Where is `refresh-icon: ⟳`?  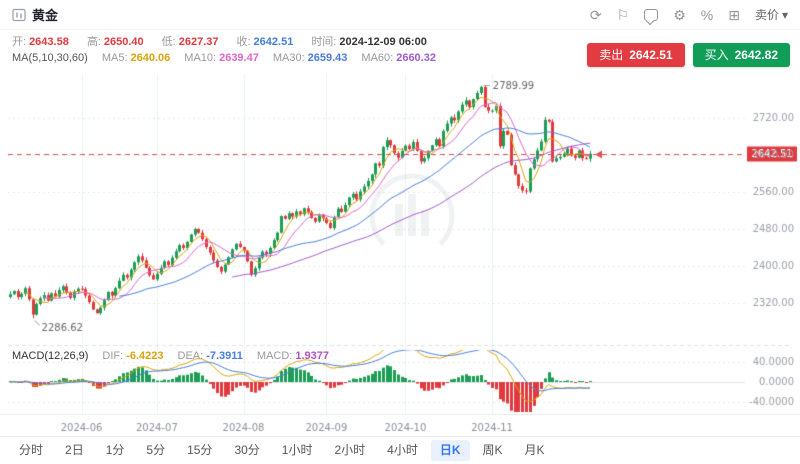
refresh-icon: ⟳ is located at coordinates (595, 14).